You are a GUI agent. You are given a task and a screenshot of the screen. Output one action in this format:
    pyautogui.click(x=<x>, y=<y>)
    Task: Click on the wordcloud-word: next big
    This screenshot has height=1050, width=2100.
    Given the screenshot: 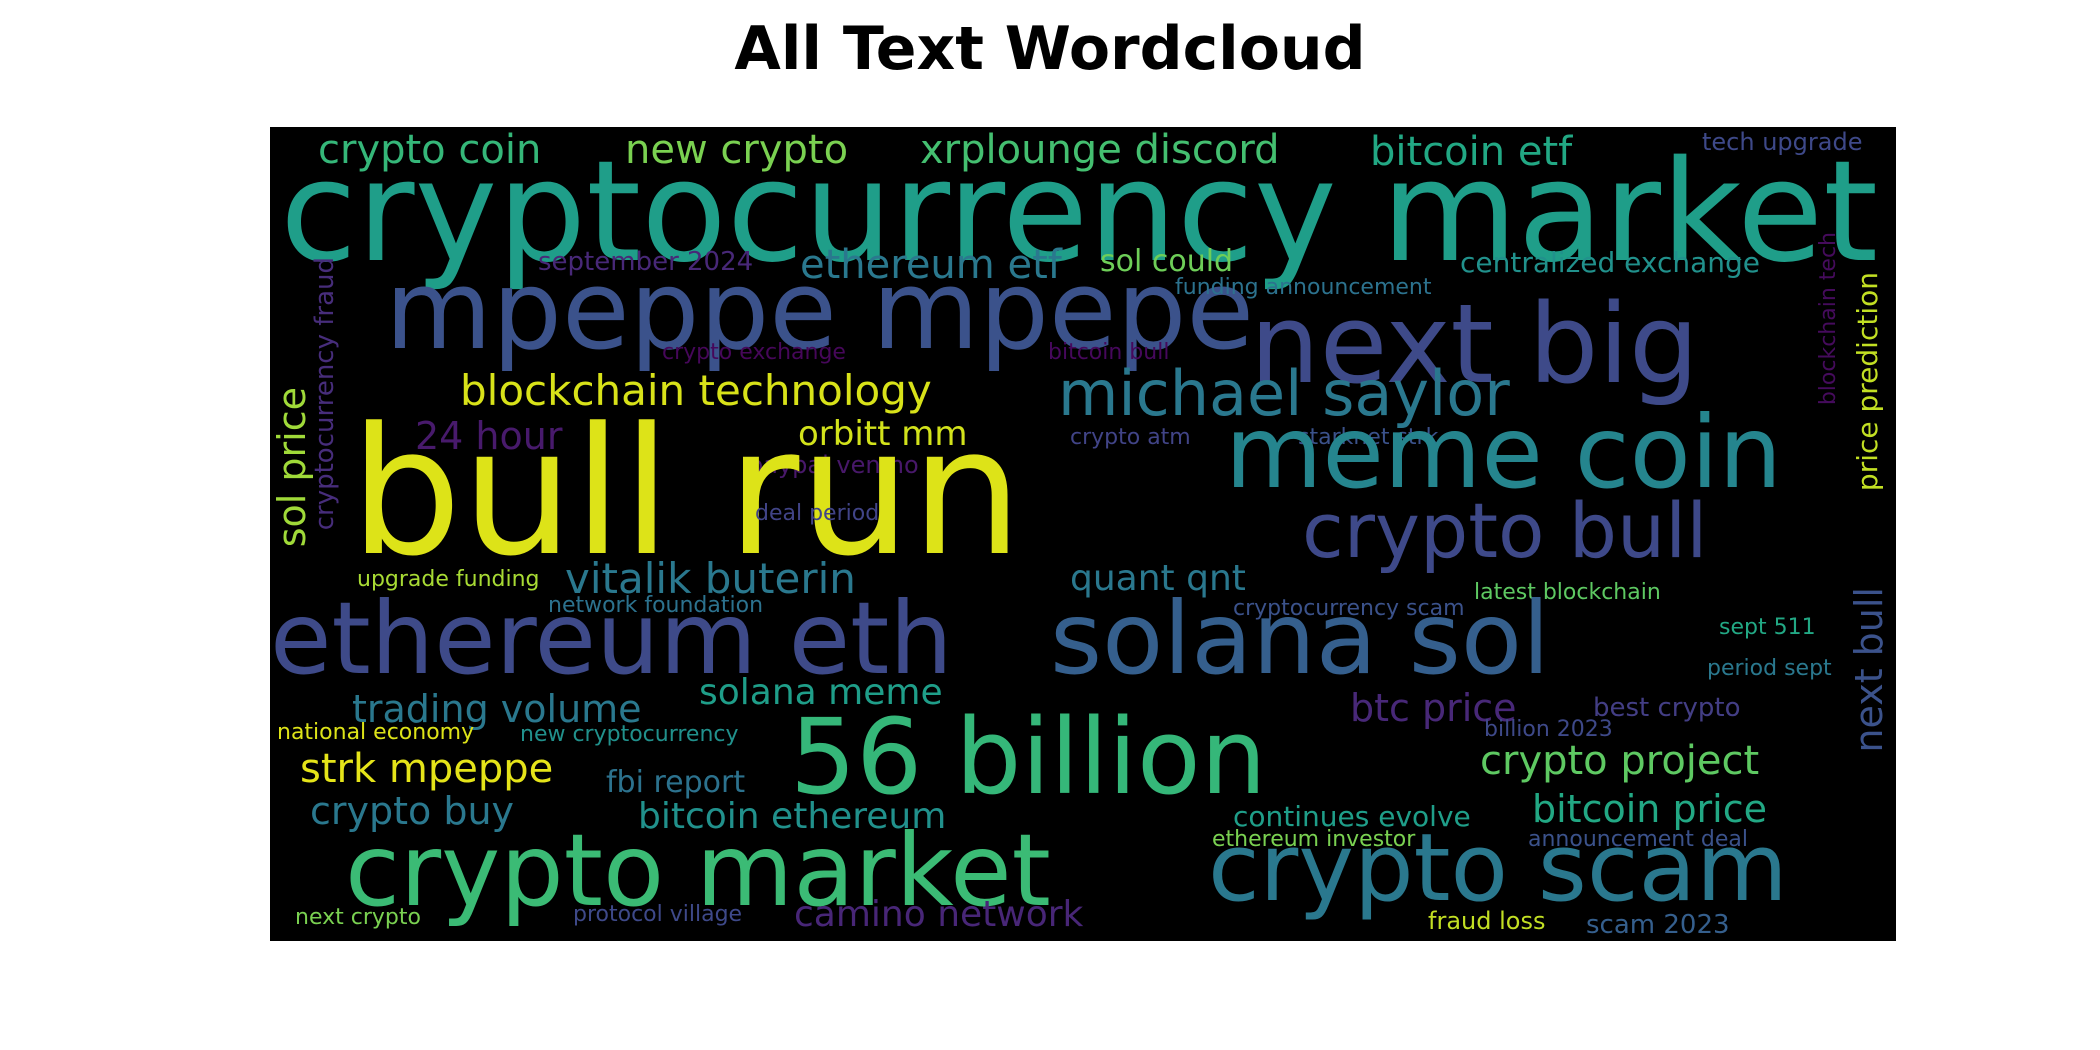 What is the action you would take?
    pyautogui.click(x=1474, y=344)
    